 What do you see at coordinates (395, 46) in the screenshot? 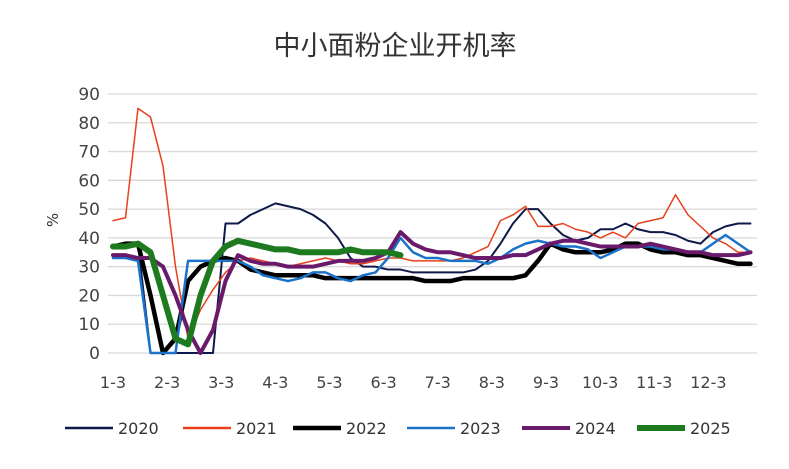
I see `chart-title: 中小面粉企业开机率` at bounding box center [395, 46].